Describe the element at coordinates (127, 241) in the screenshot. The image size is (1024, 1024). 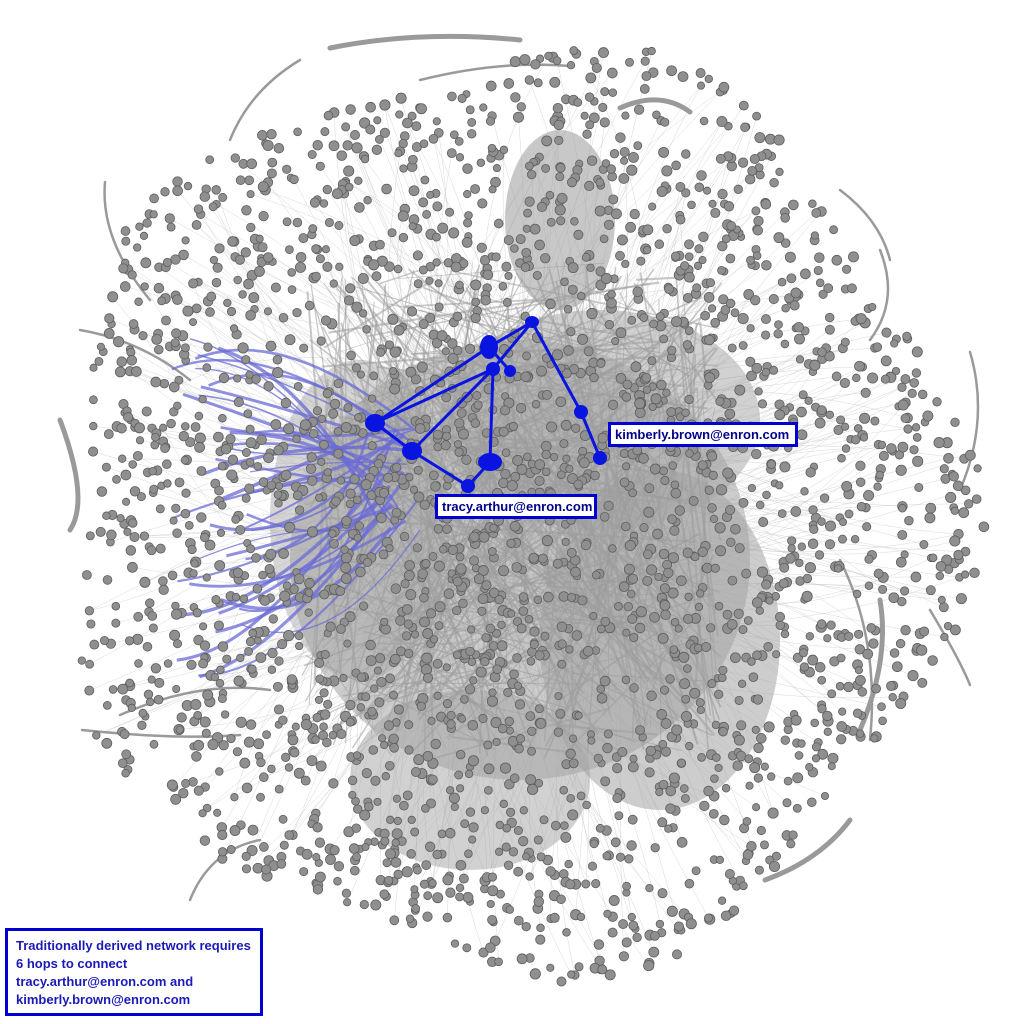
I see `curved-edge` at that location.